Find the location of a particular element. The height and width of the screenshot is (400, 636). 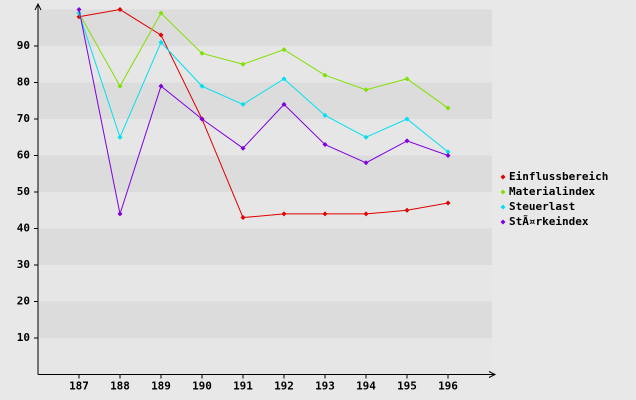

x-tick-label: 196 is located at coordinates (448, 386).